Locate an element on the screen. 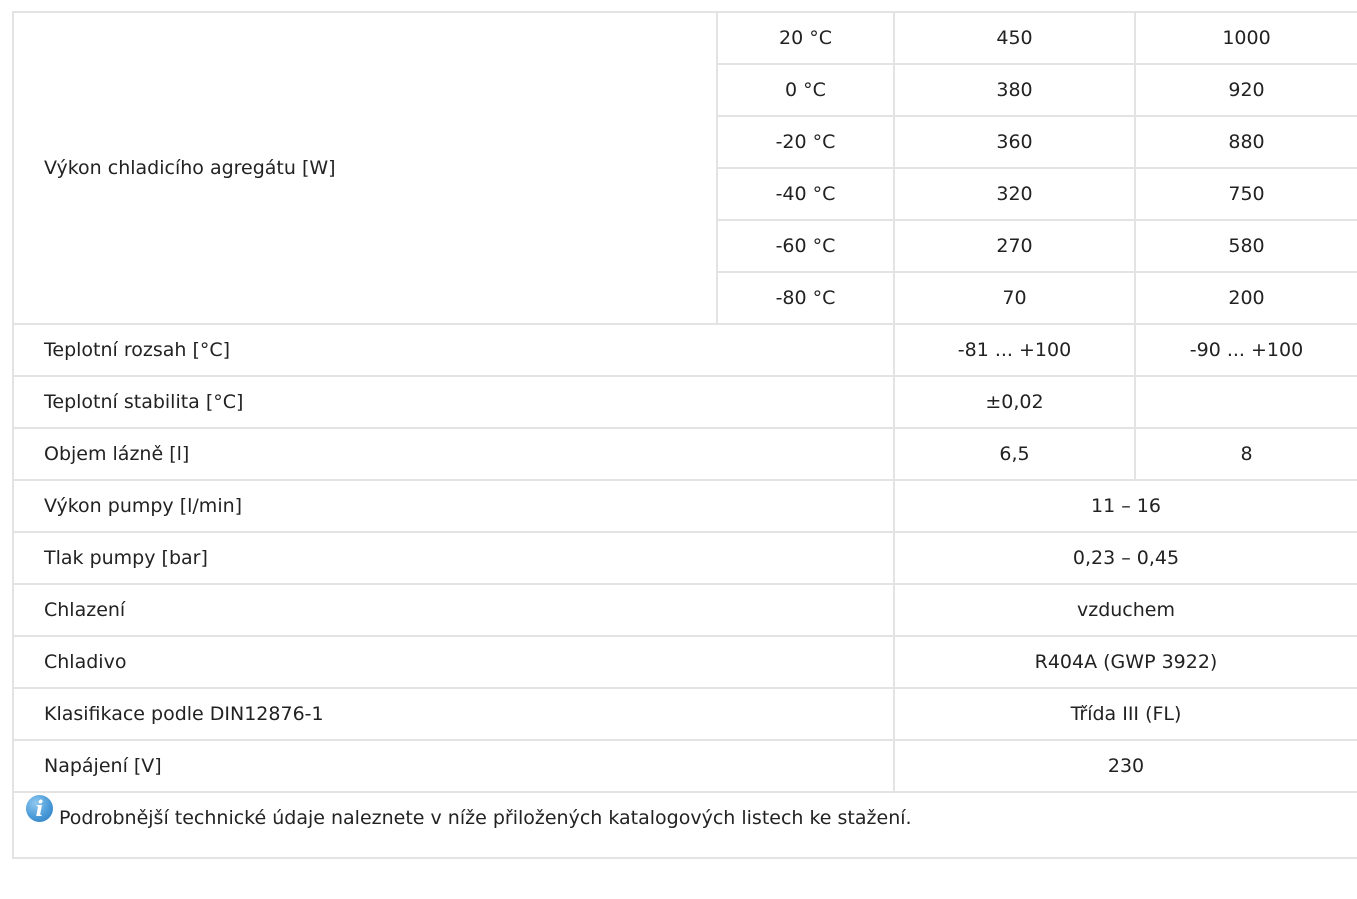 The width and height of the screenshot is (1357, 899). value-cell: 320 is located at coordinates (1014, 194).